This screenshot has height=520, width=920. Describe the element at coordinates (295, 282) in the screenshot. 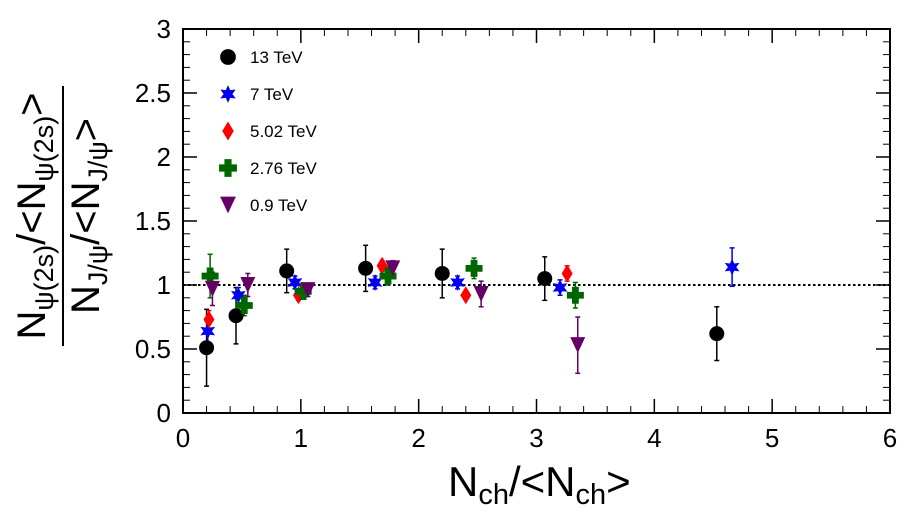

I see `data-point-s1-p2` at that location.